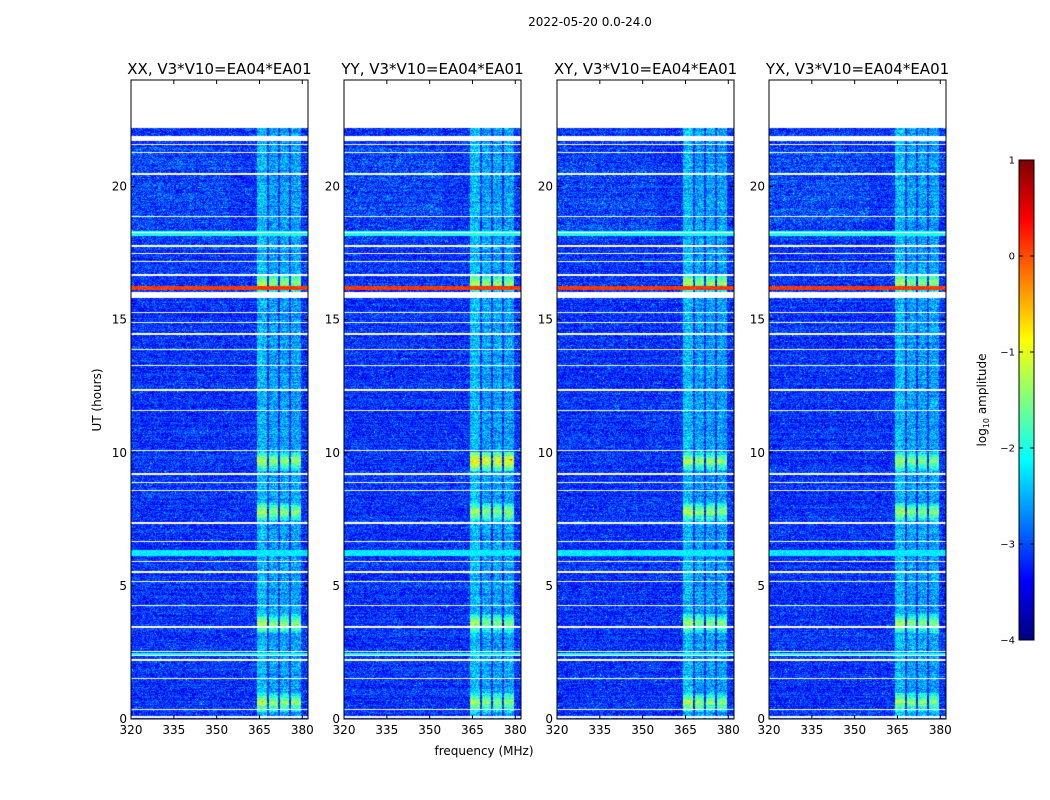 The width and height of the screenshot is (1050, 800). I want to click on colorbar-tick-label: −4, so click(1007, 641).